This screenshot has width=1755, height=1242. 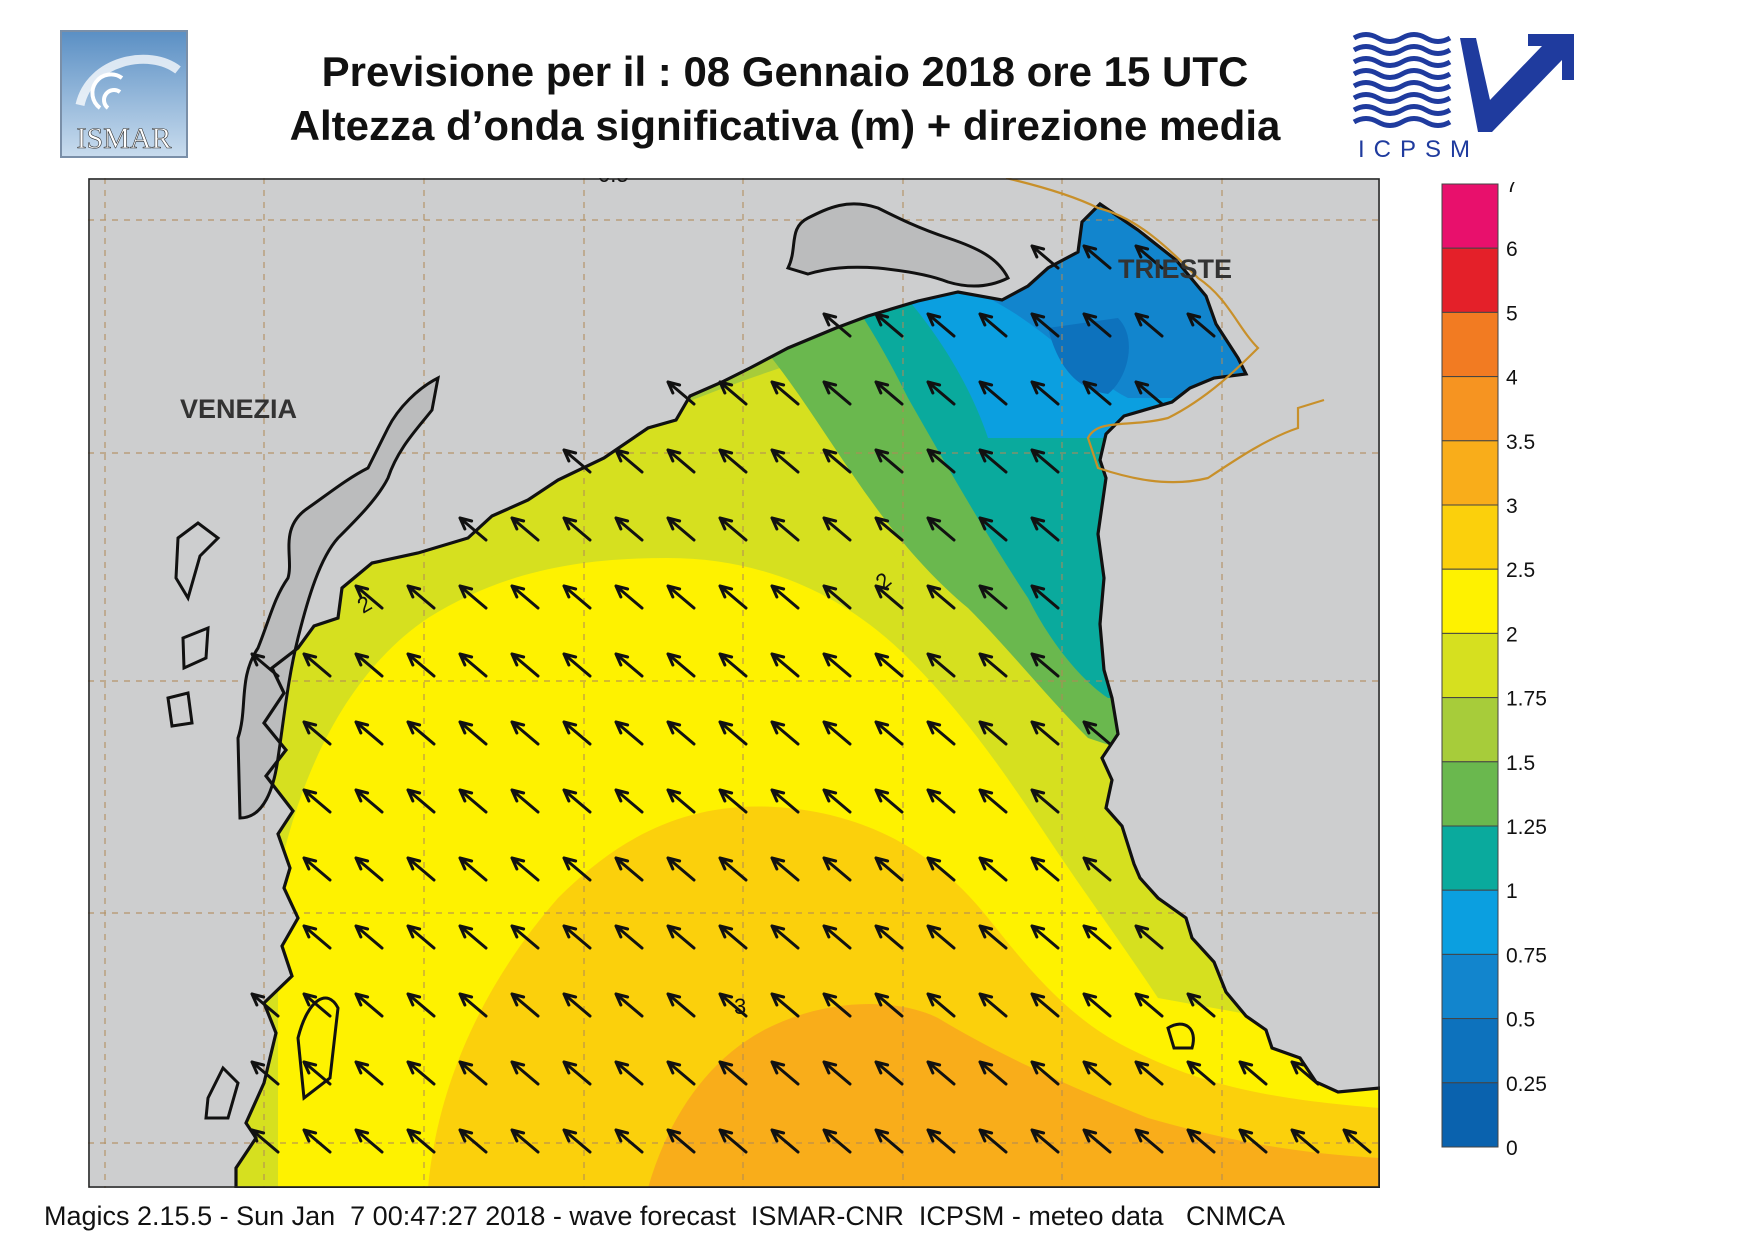 I want to click on legend-label: 0, so click(x=1512, y=1148).